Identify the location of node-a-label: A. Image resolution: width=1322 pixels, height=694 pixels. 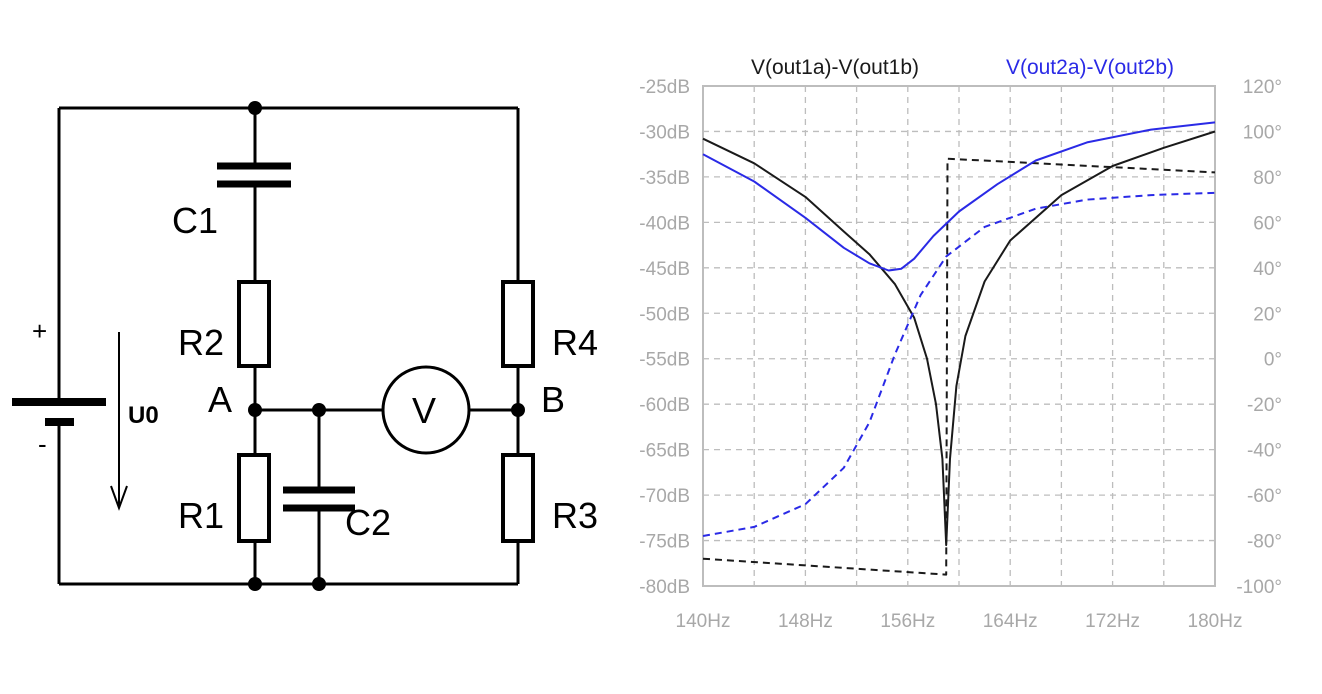
(220, 399).